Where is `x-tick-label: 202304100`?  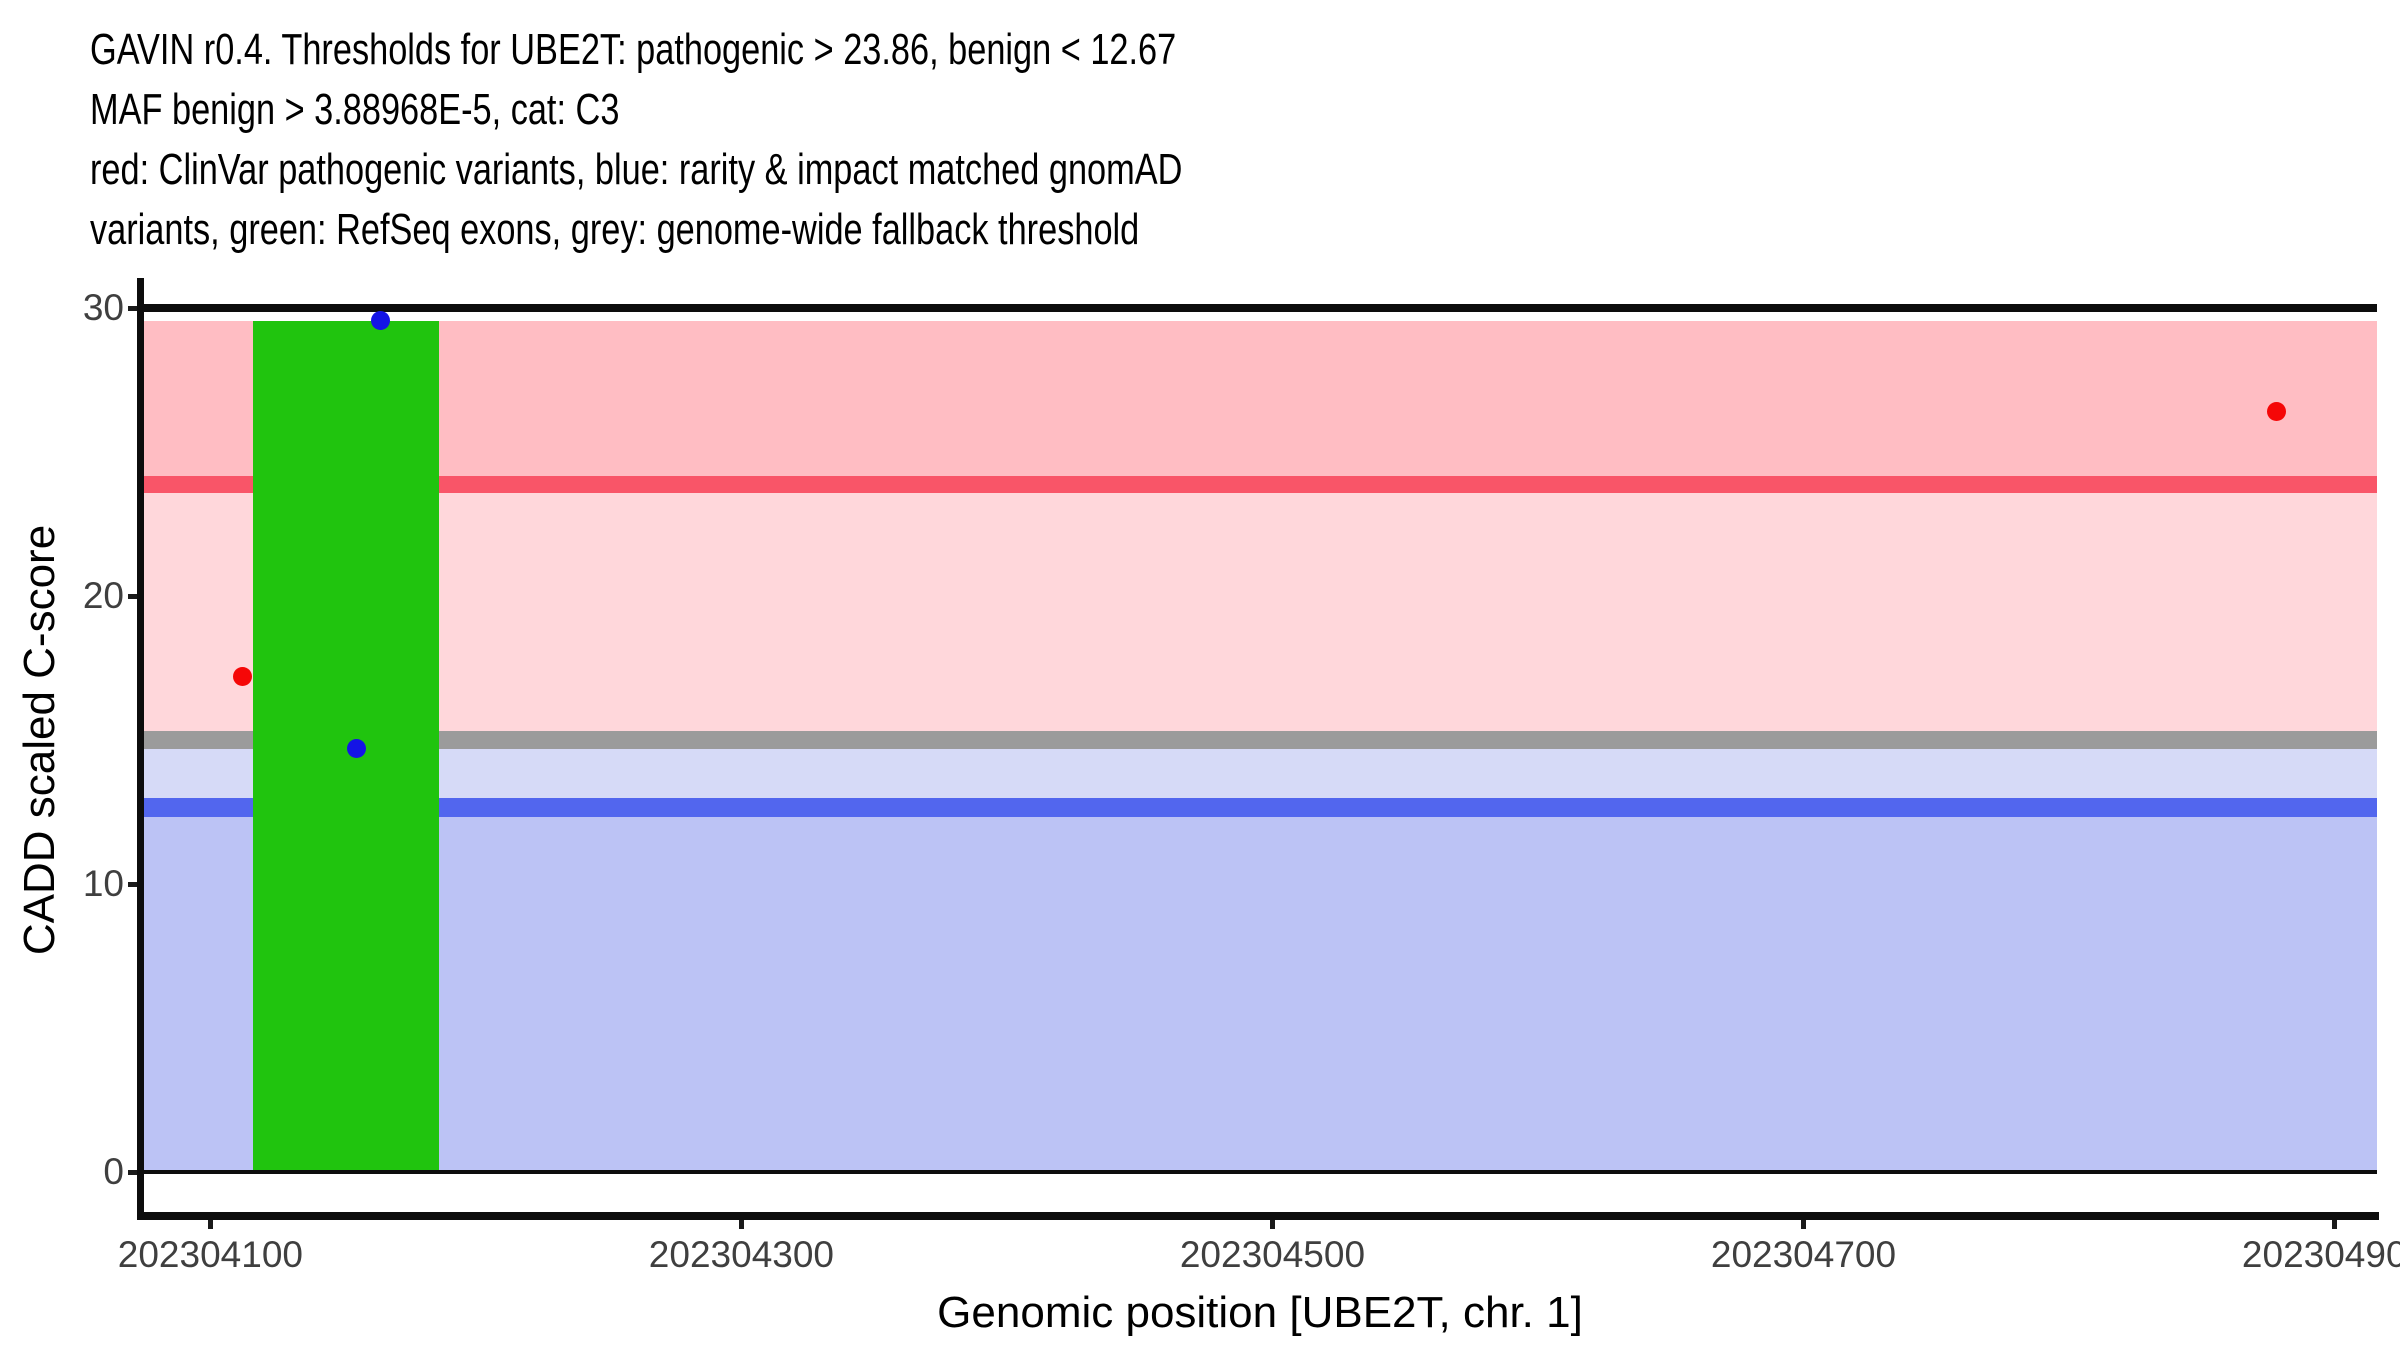 x-tick-label: 202304100 is located at coordinates (210, 1254).